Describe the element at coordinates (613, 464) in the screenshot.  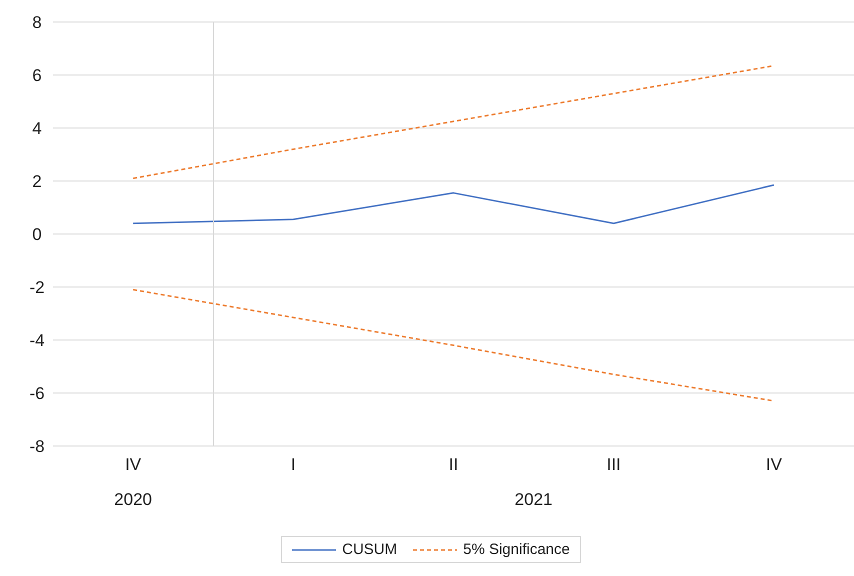
I see `x-tick-label: III` at that location.